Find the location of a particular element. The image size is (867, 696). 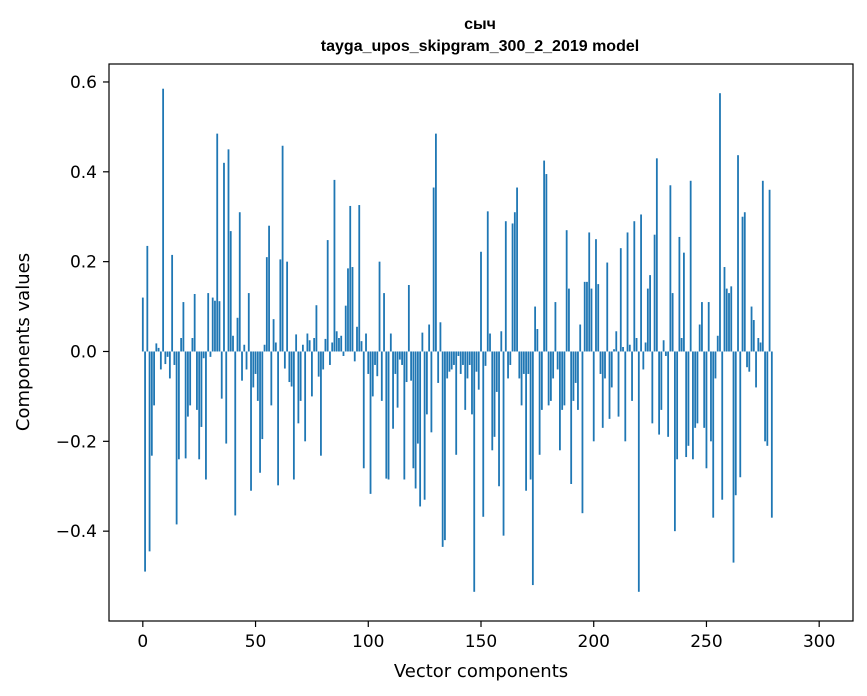

x-tick-label: 250 is located at coordinates (706, 642).